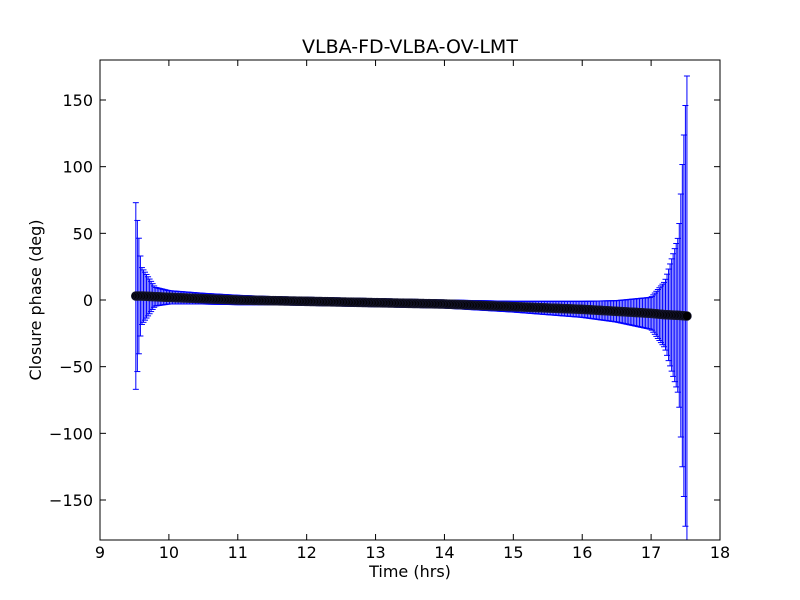 This screenshot has height=600, width=800. Describe the element at coordinates (83, 233) in the screenshot. I see `y-tick-label: 50` at that location.